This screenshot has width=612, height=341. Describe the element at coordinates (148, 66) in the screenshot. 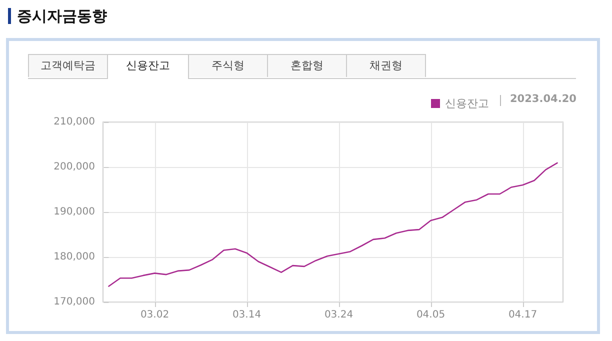

I see `text: 신용잔고` at that location.